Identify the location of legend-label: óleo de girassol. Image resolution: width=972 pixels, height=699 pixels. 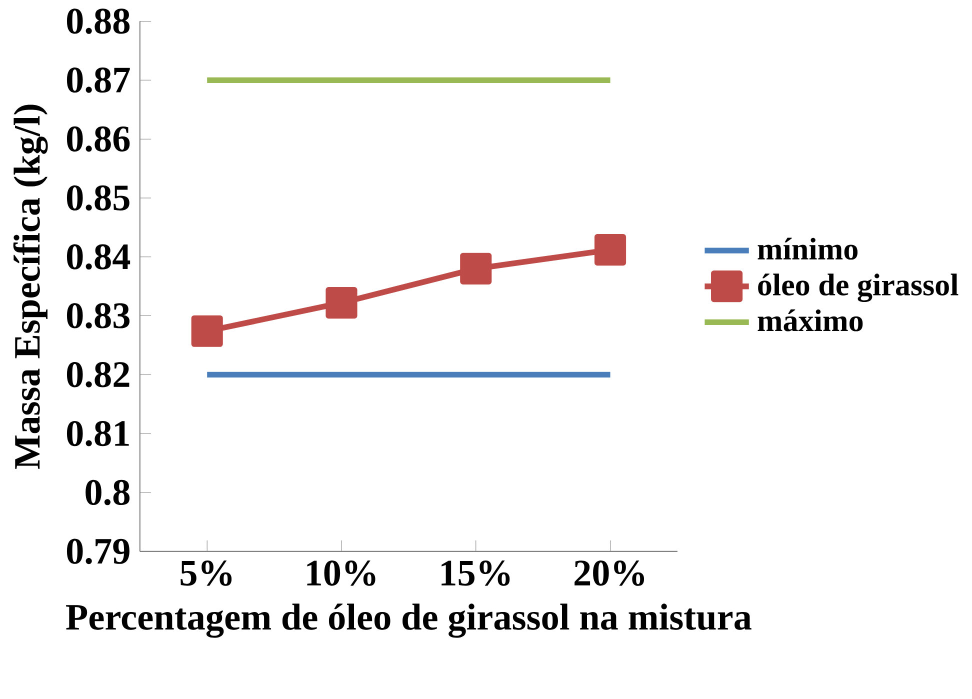
(858, 288).